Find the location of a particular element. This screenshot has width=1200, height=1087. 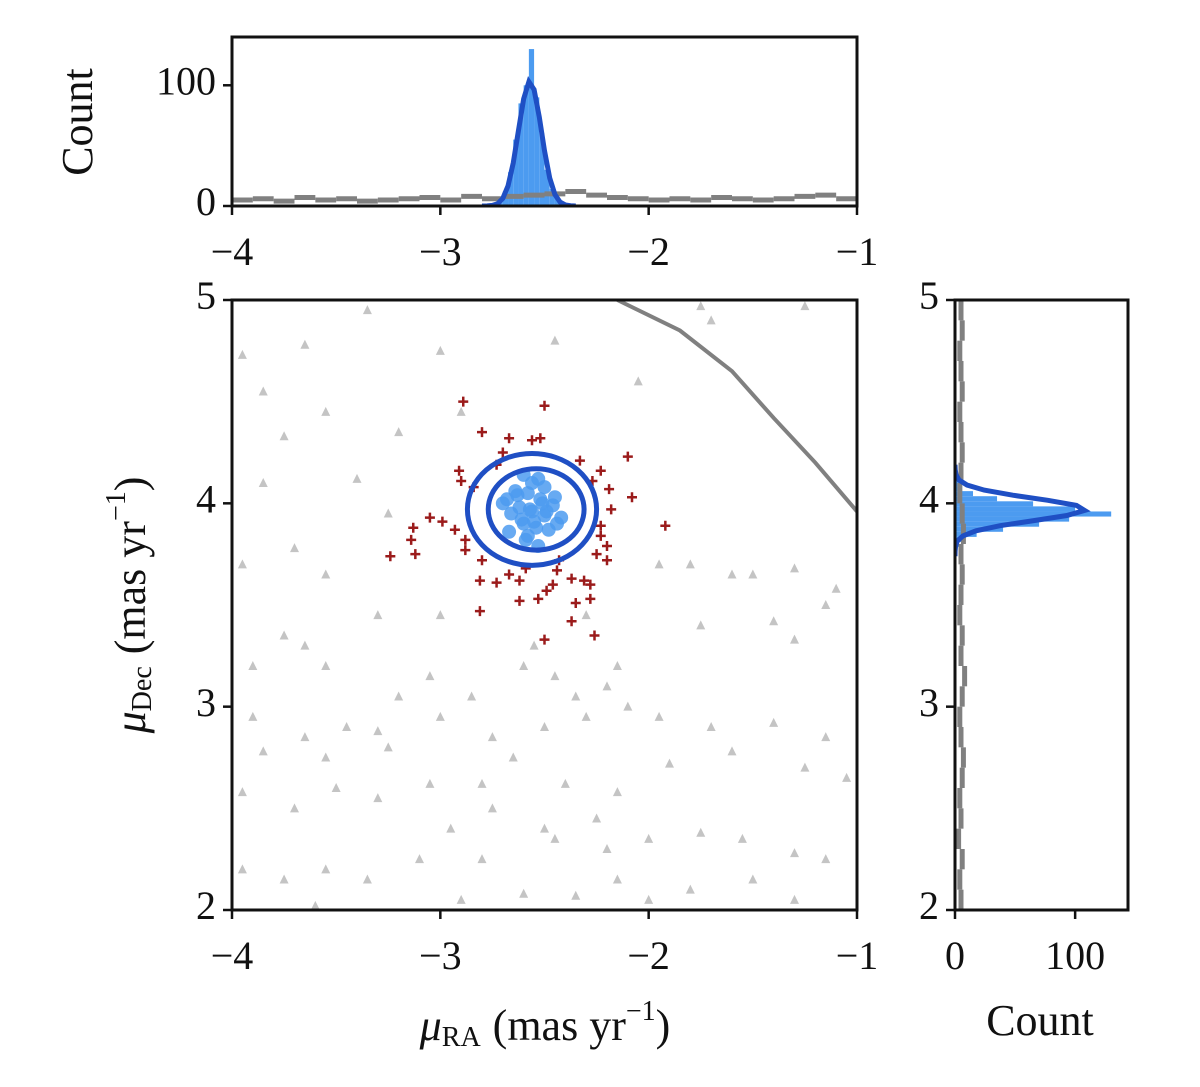

x-tick-label: −1 is located at coordinates (857, 955).